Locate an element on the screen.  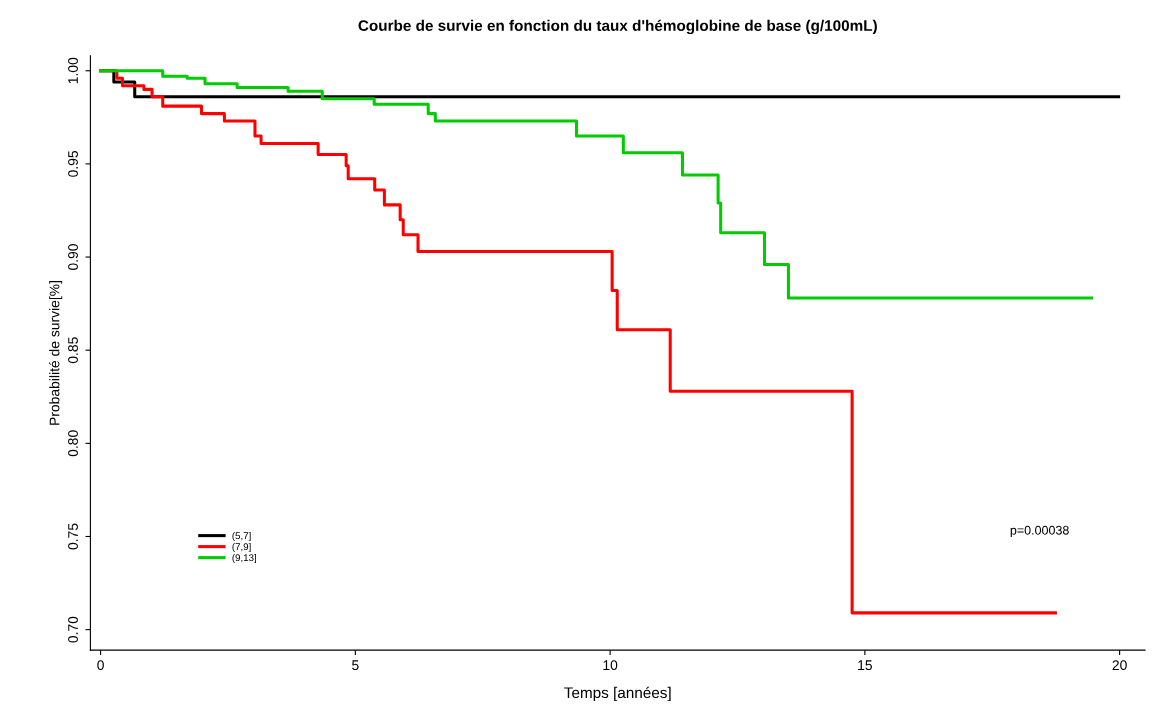
x-axis-title: Temps [années] is located at coordinates (617, 694).